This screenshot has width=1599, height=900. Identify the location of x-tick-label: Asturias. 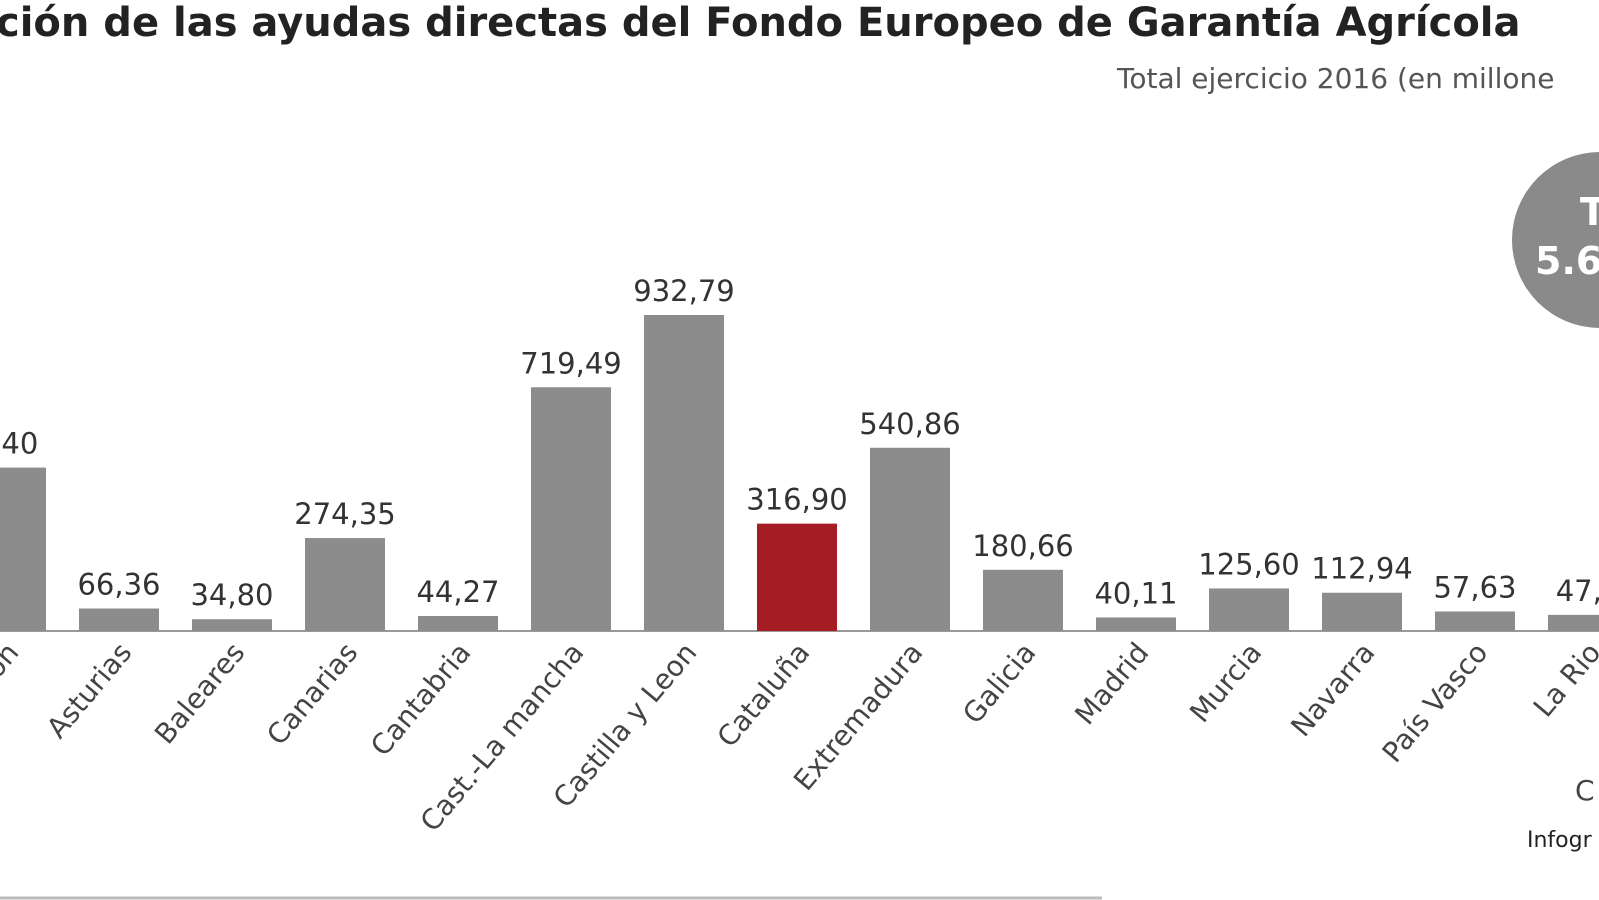
(89, 690).